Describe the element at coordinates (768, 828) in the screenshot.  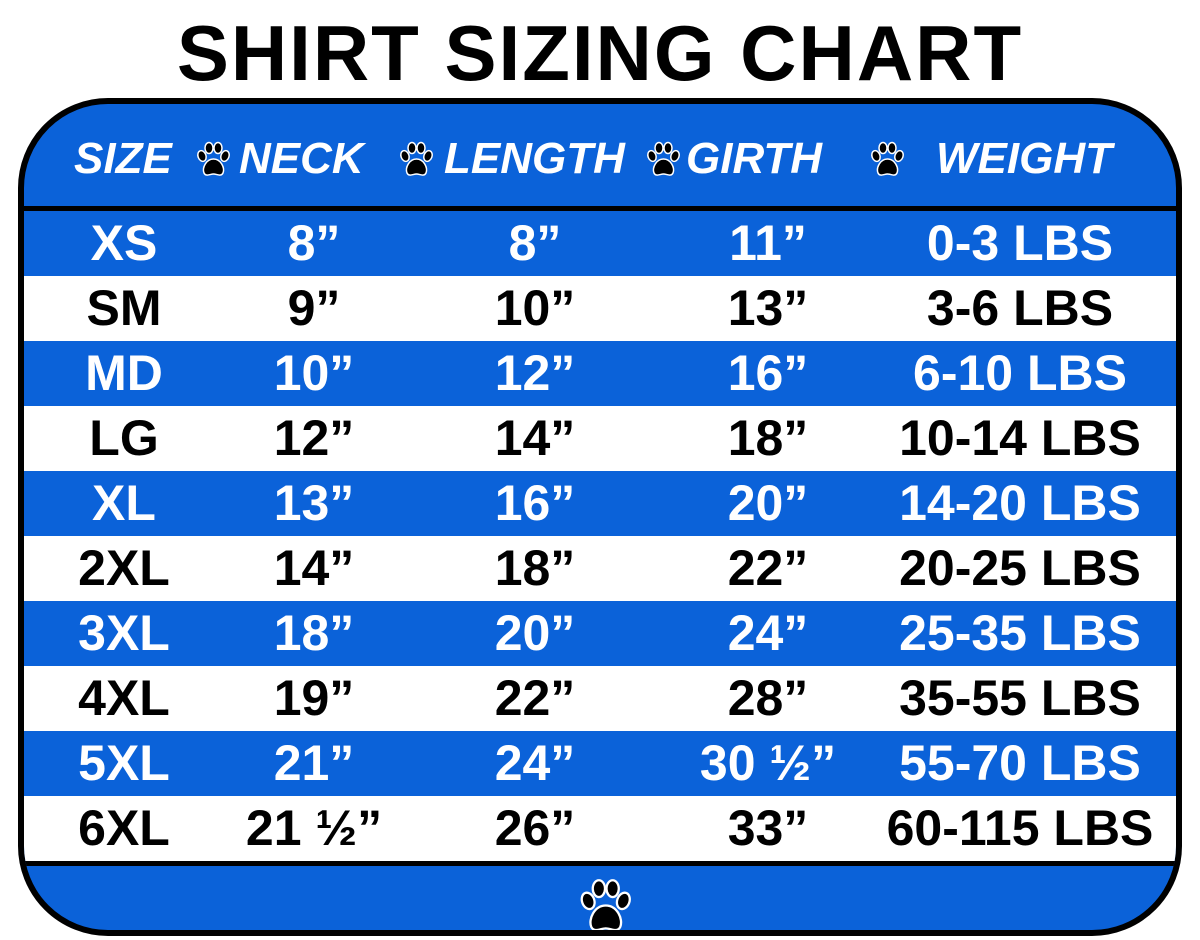
I see `table-cell-girth: 33”` at that location.